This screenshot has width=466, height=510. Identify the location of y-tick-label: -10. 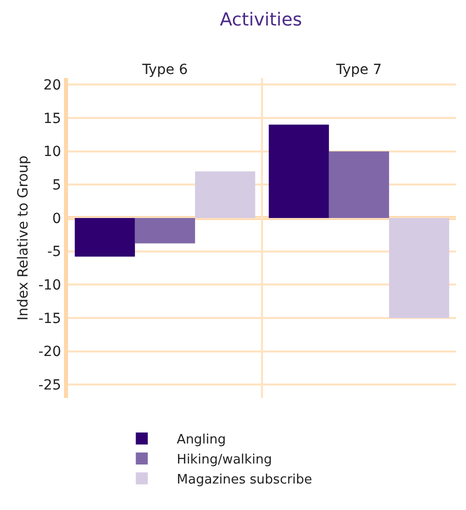
(50, 286).